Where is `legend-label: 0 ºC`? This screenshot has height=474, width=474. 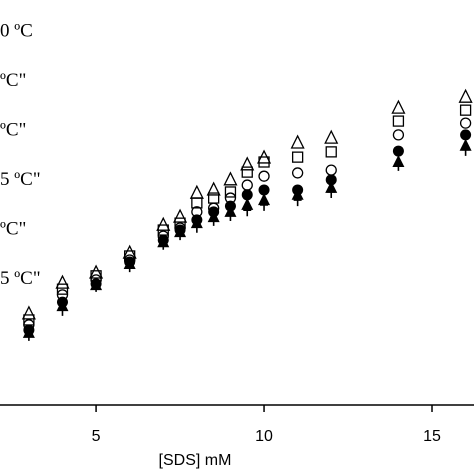
legend-label: 0 ºC is located at coordinates (16, 30).